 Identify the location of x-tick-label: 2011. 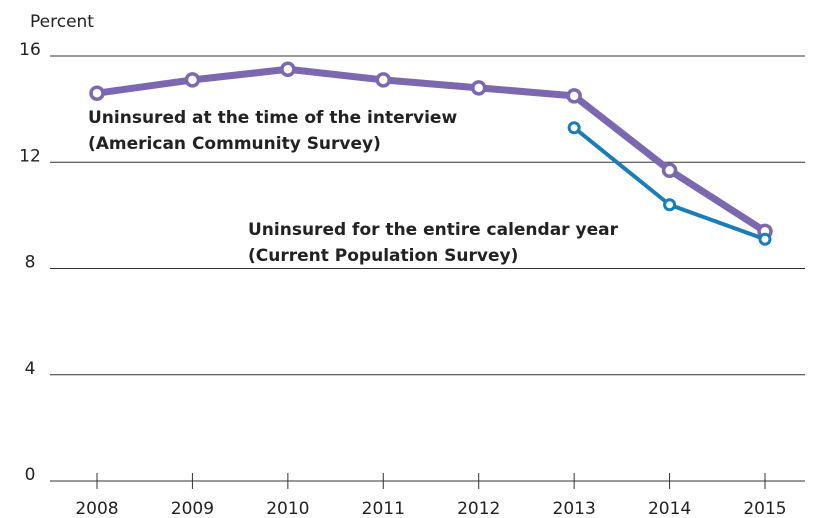
(383, 508).